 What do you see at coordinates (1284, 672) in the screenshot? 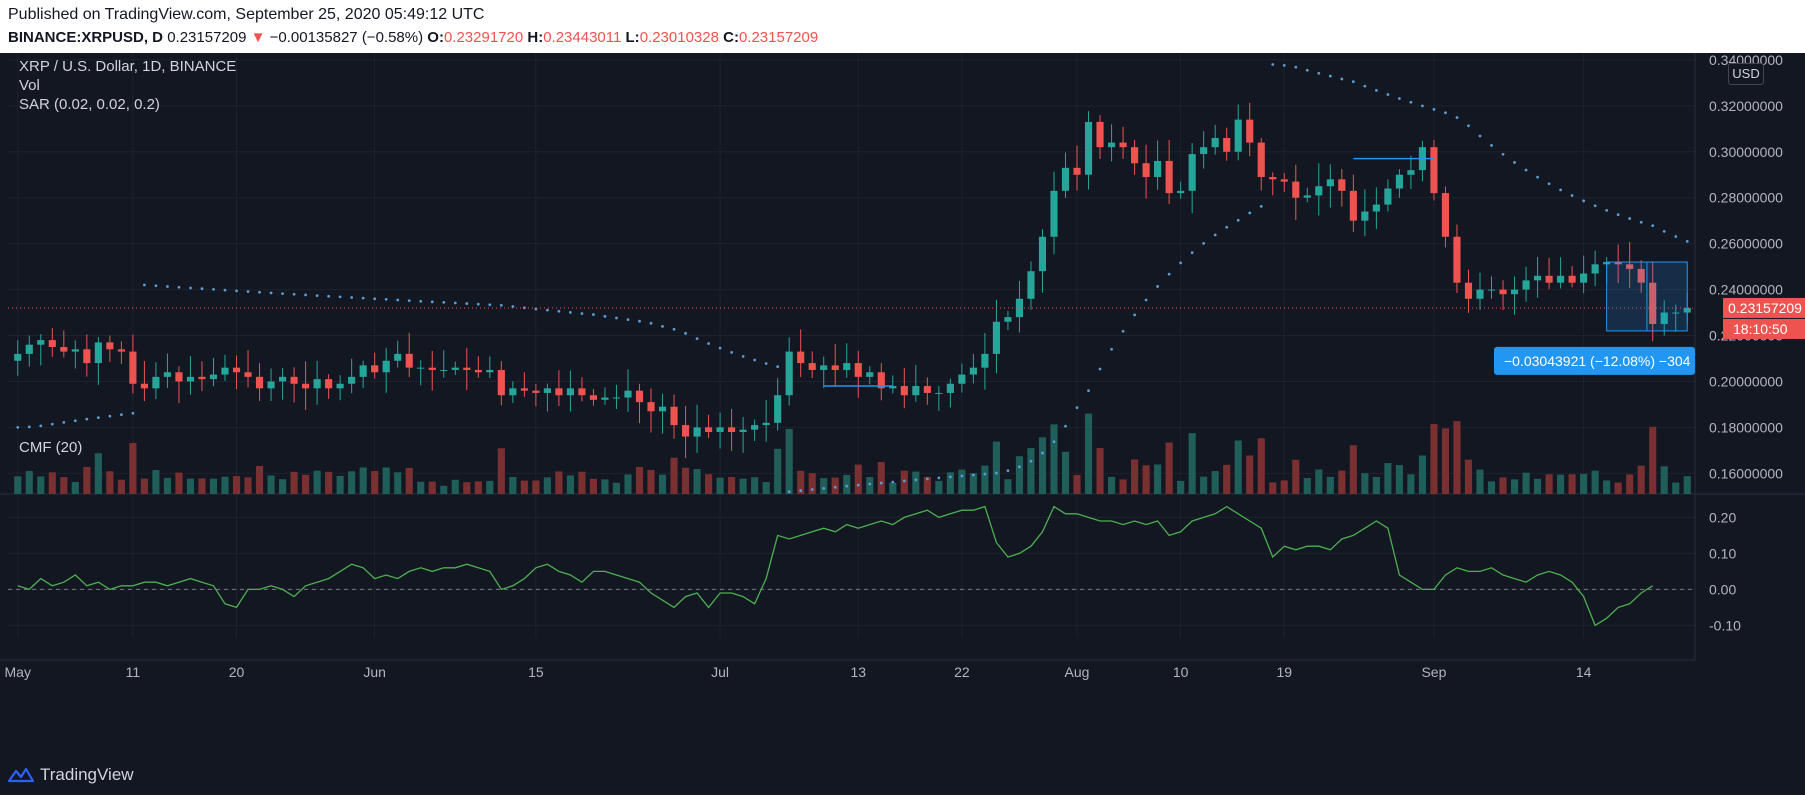
I see `time-tick-label: 19` at bounding box center [1284, 672].